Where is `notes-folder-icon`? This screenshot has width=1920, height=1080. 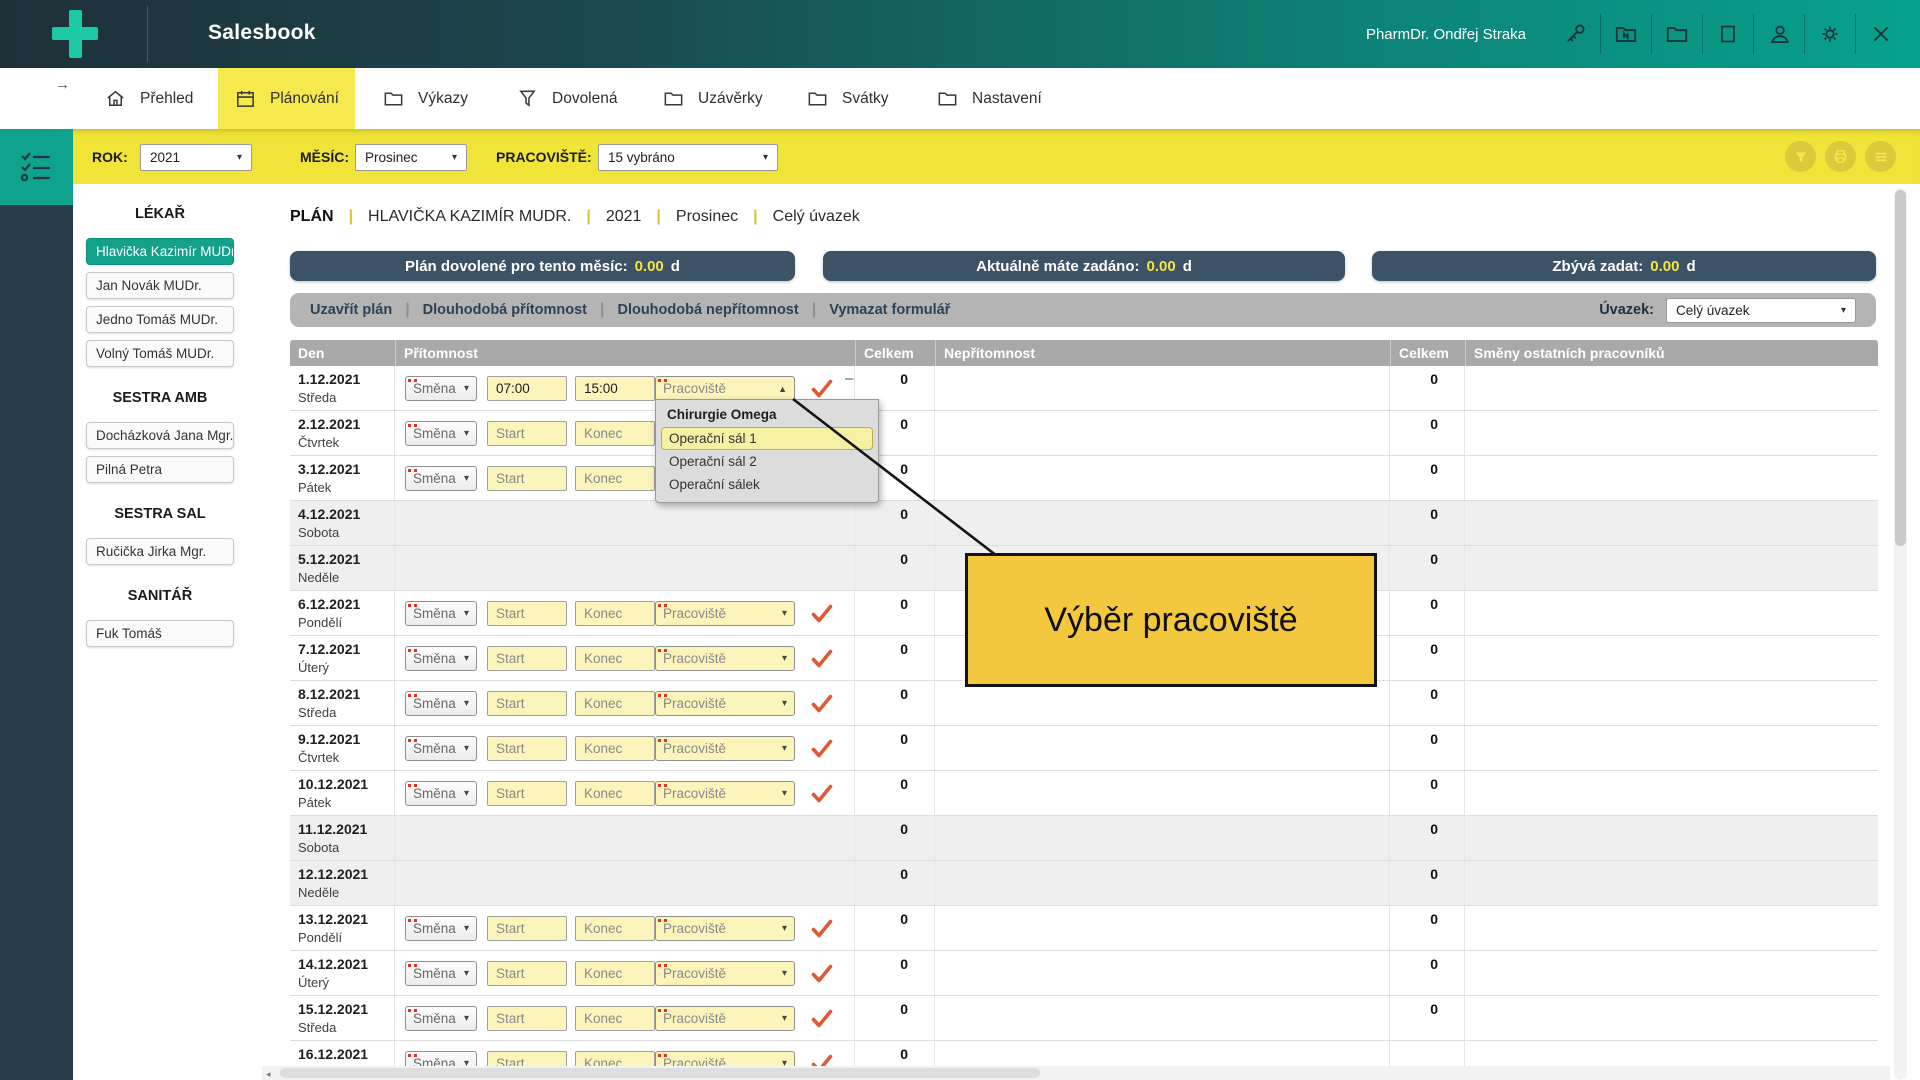 notes-folder-icon is located at coordinates (1626, 34).